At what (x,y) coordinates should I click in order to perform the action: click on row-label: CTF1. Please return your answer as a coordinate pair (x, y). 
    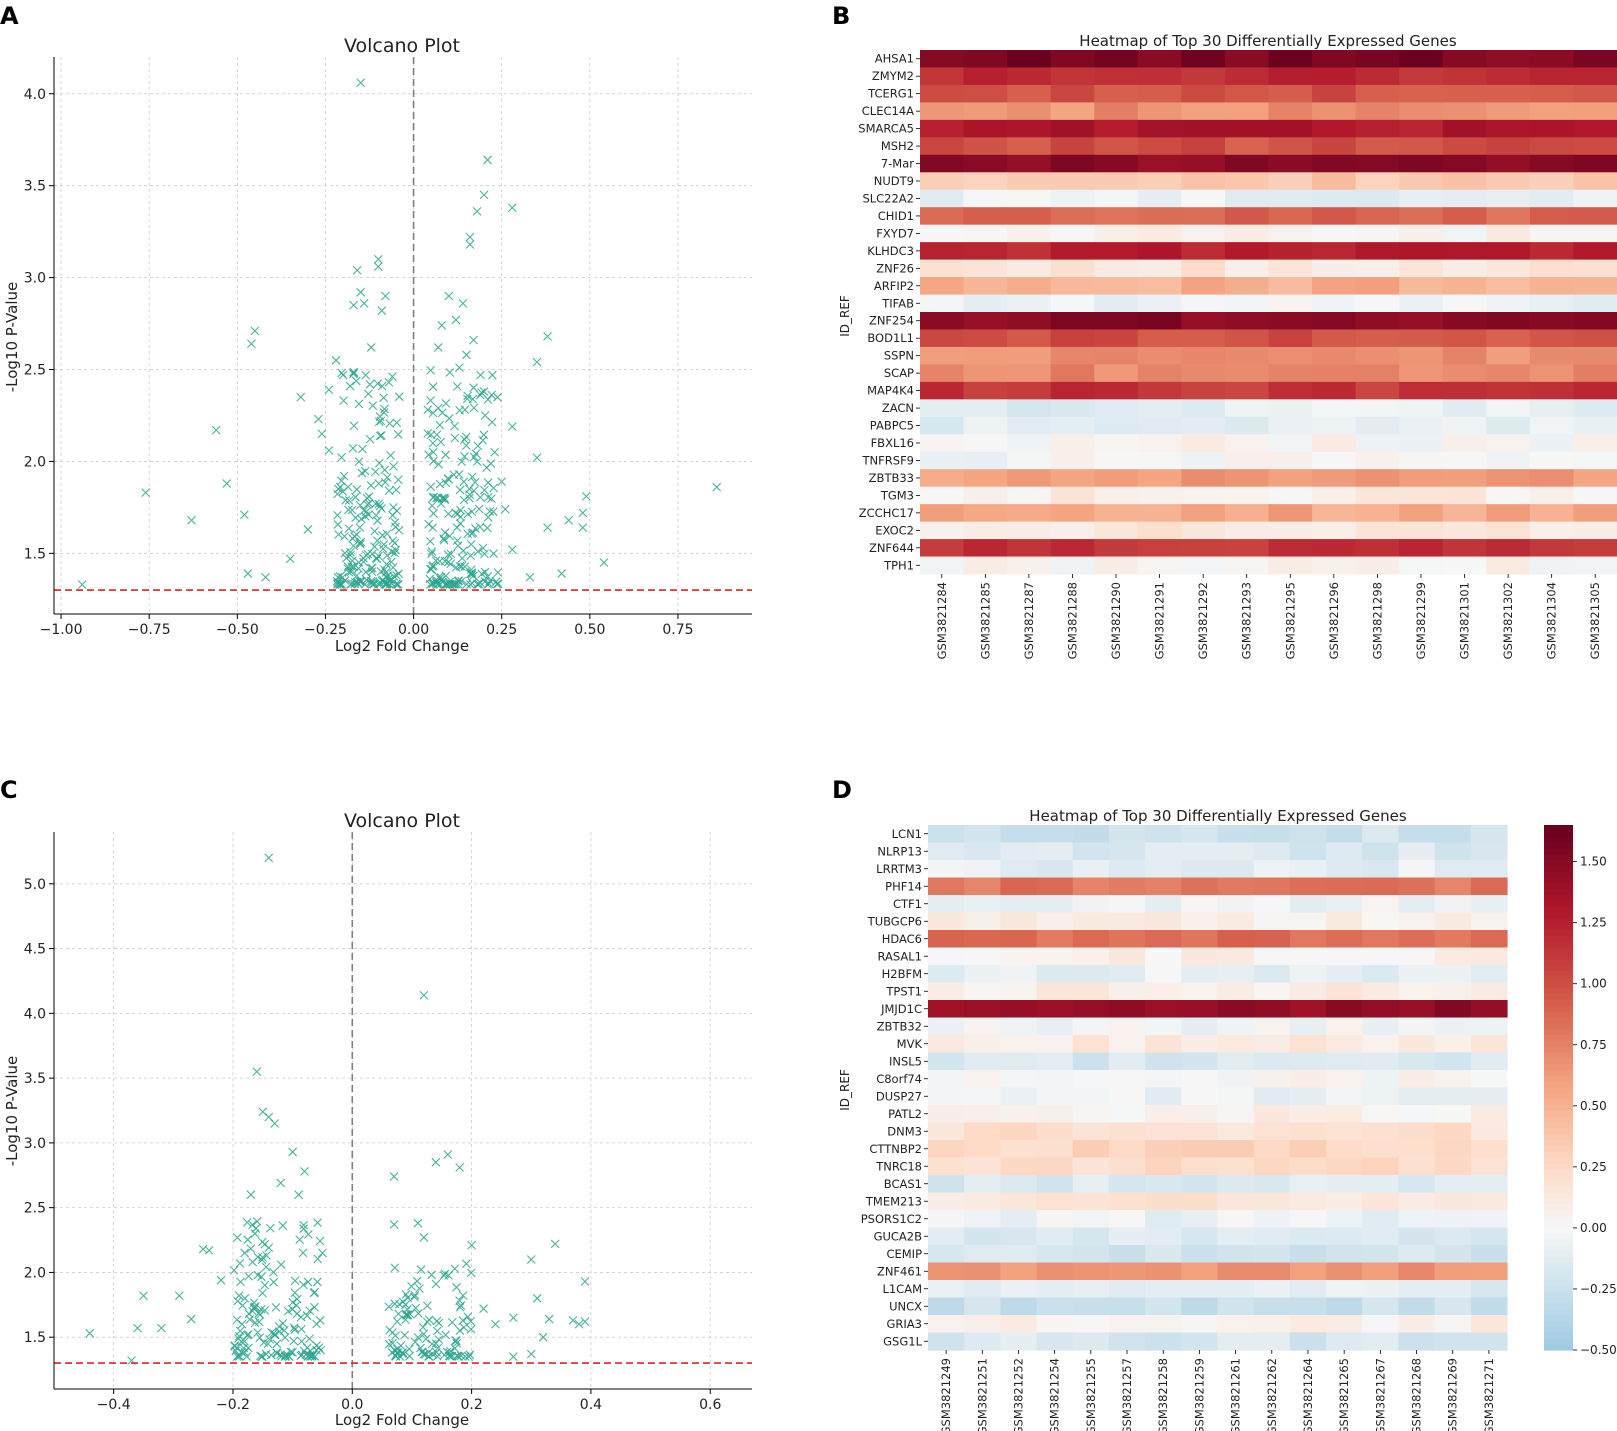
    Looking at the image, I should click on (907, 904).